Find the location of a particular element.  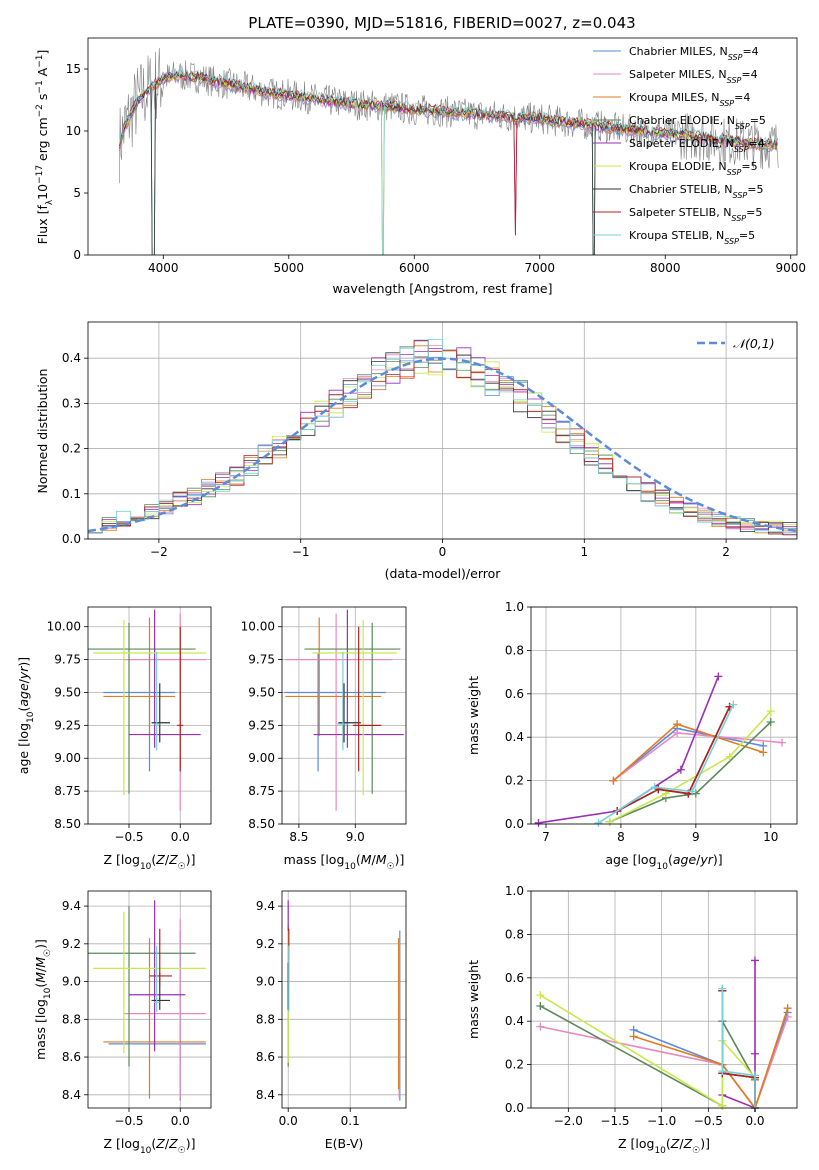

y-axis-label: mass weight is located at coordinates (473, 999).